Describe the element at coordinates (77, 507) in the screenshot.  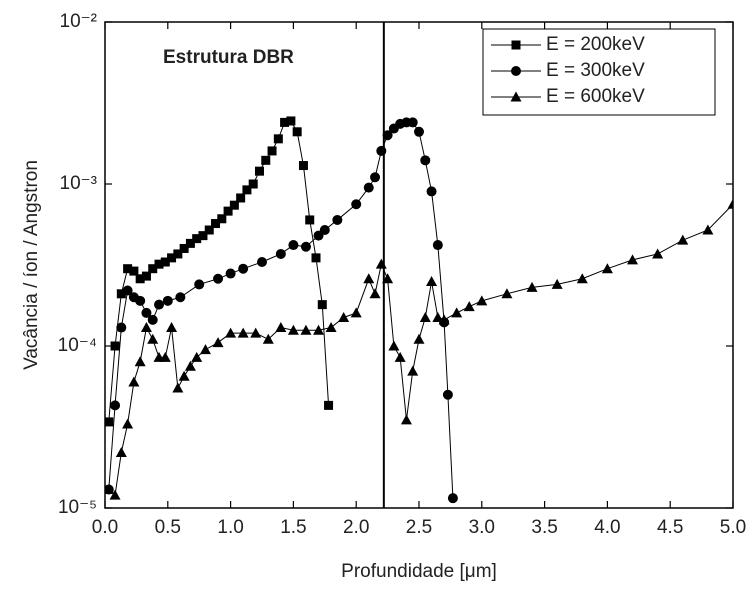
I see `y-tick-label: 10⁻⁵` at that location.